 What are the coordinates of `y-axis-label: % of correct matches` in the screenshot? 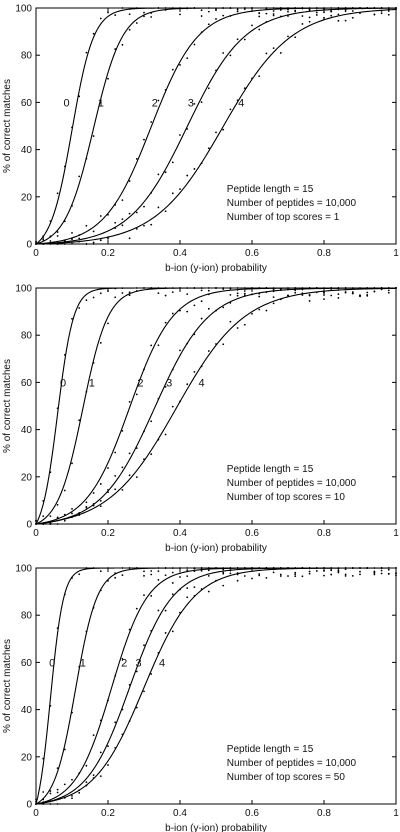 It's located at (7, 126).